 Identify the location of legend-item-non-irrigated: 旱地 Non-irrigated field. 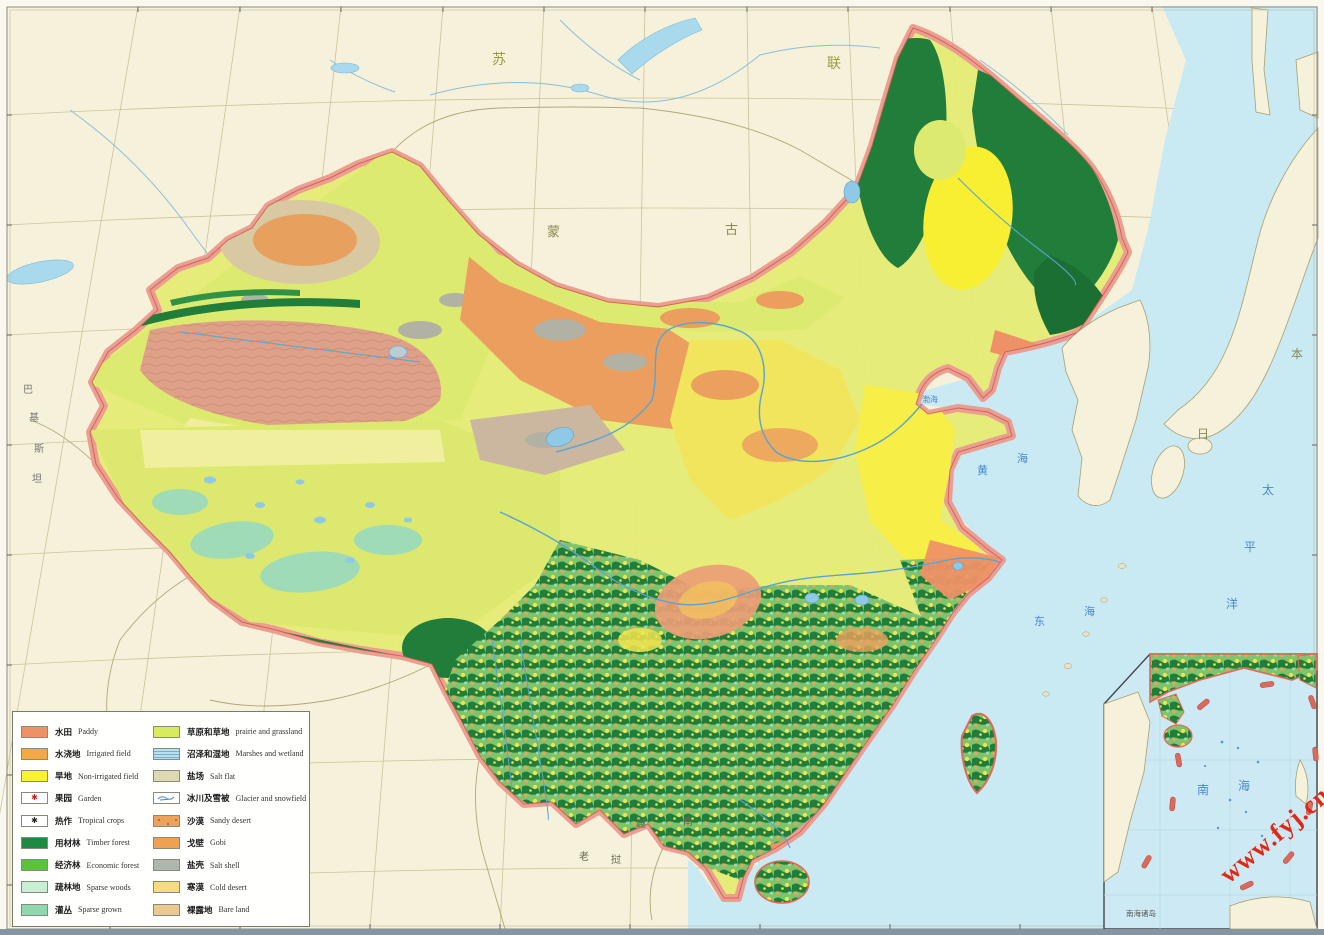
(84, 776).